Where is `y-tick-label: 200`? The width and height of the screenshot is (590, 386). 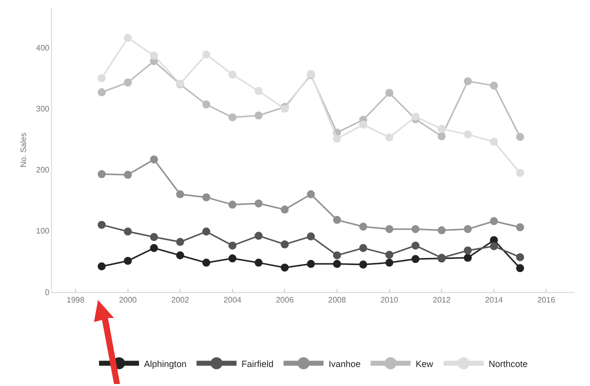 y-tick-label: 200 is located at coordinates (43, 170).